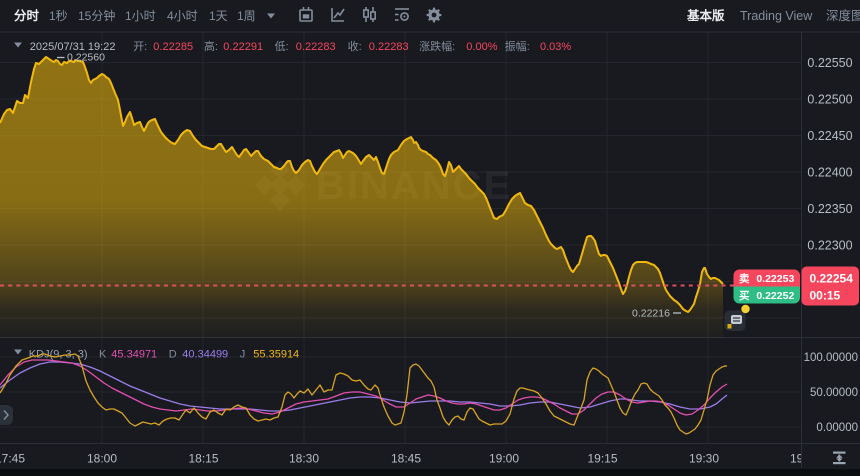  I want to click on svg-text: 低:, so click(282, 46).